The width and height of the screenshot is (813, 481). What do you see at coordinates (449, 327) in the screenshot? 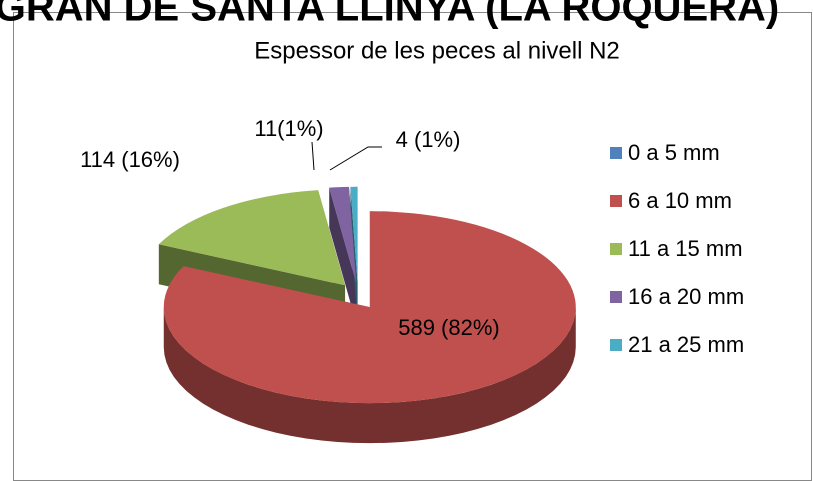
I see `data-label: 589 (82%)` at bounding box center [449, 327].